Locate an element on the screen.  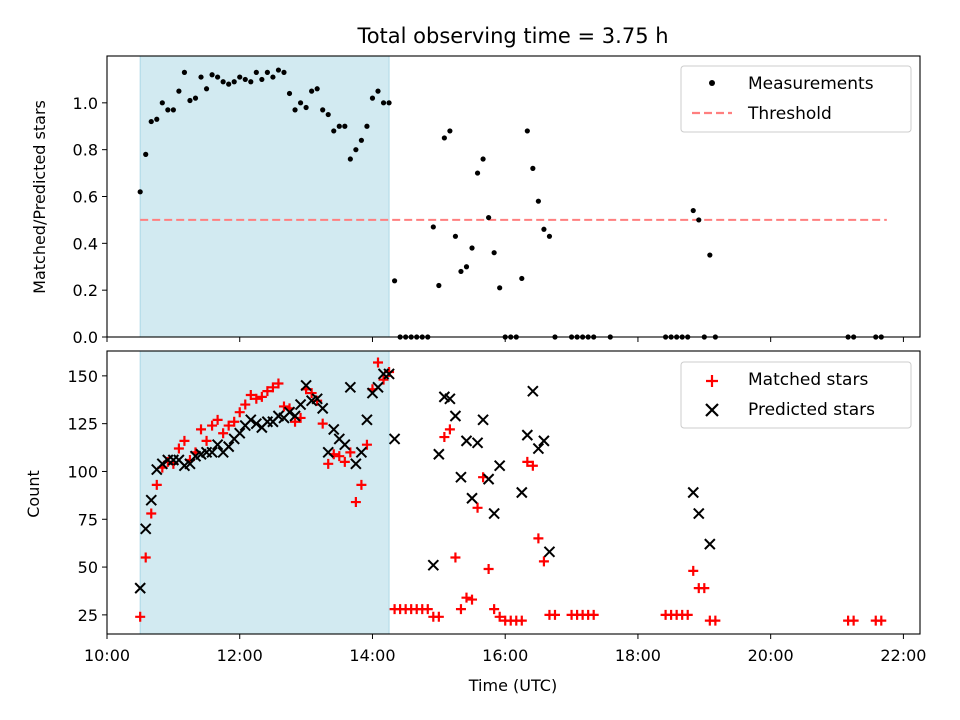
bottom-legend: Matched stars Predicted stars is located at coordinates (796, 395).